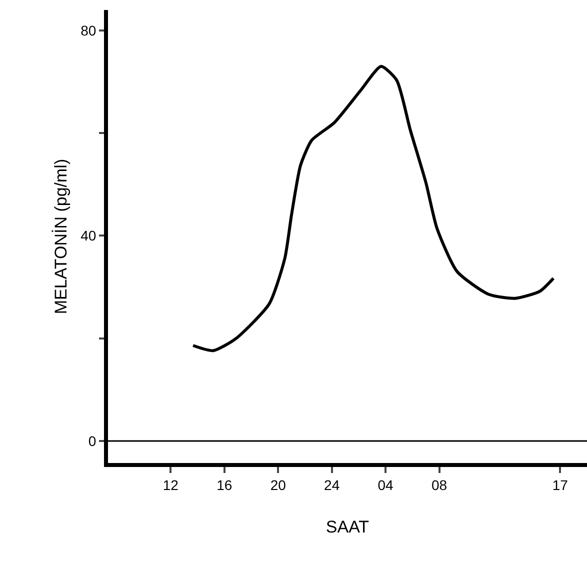 The image size is (587, 562). What do you see at coordinates (348, 527) in the screenshot?
I see `x-axis-title: SAAT` at bounding box center [348, 527].